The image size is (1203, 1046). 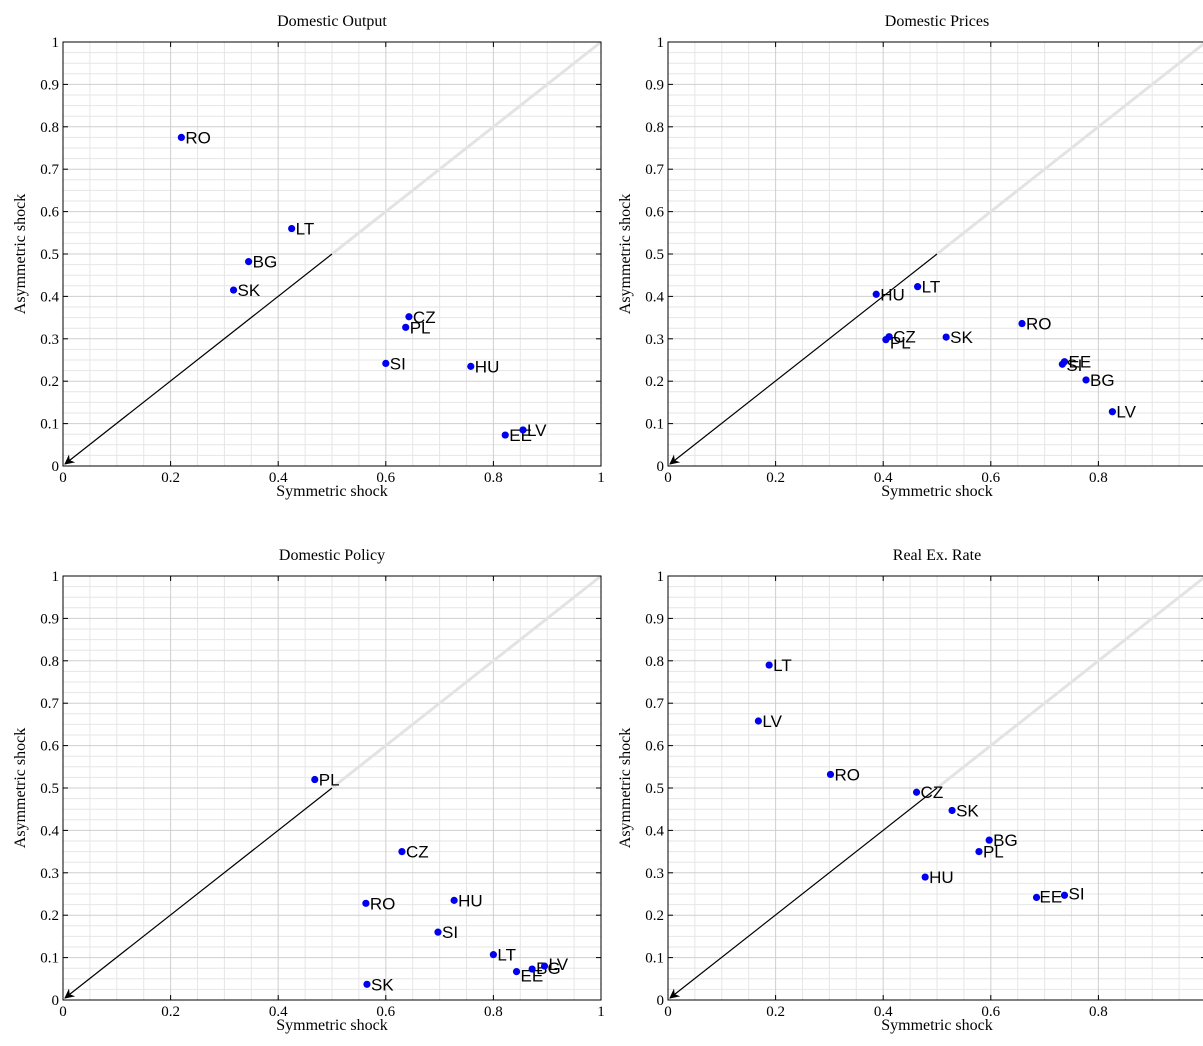 I want to click on data-point-label: BG, so click(x=1102, y=380).